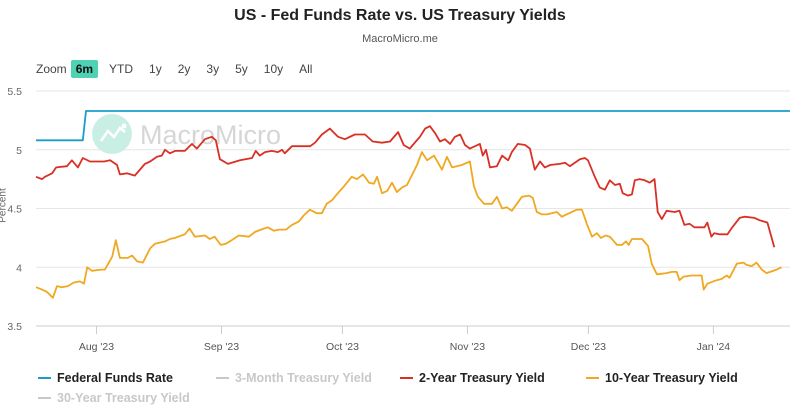 The height and width of the screenshot is (416, 800). Describe the element at coordinates (592, 378) in the screenshot. I see `legend-swatch-10-year-treasury-yield` at that location.